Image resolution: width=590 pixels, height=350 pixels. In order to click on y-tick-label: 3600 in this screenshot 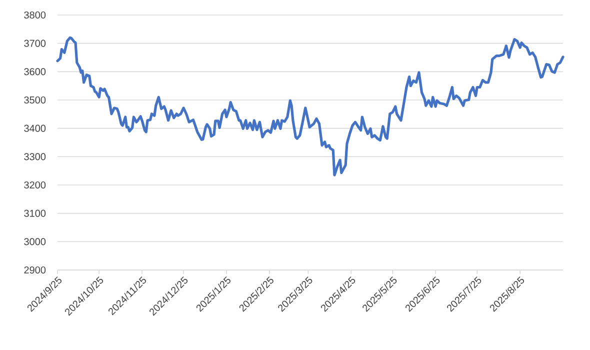, I will do `click(35, 72)`.